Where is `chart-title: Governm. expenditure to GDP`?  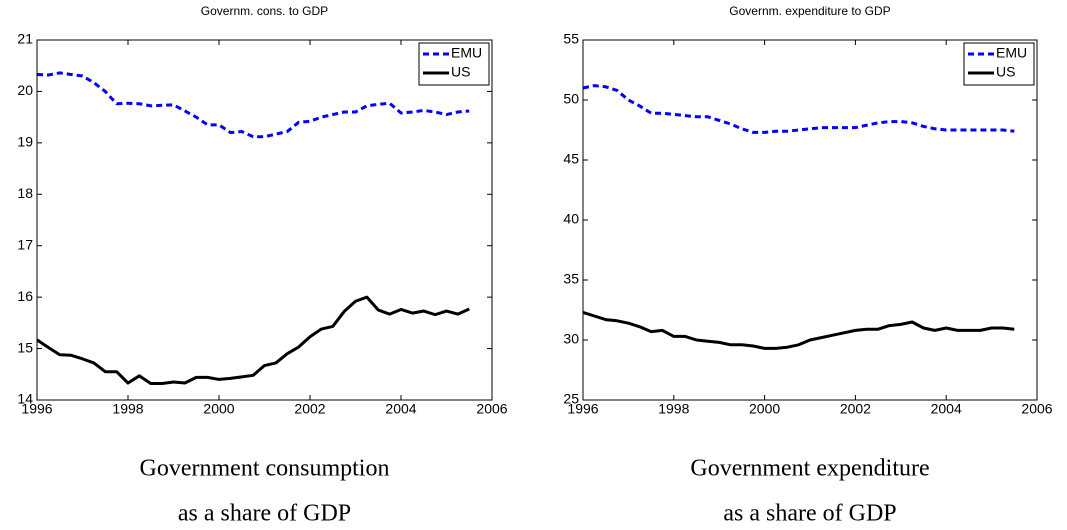 chart-title: Governm. expenditure to GDP is located at coordinates (809, 11).